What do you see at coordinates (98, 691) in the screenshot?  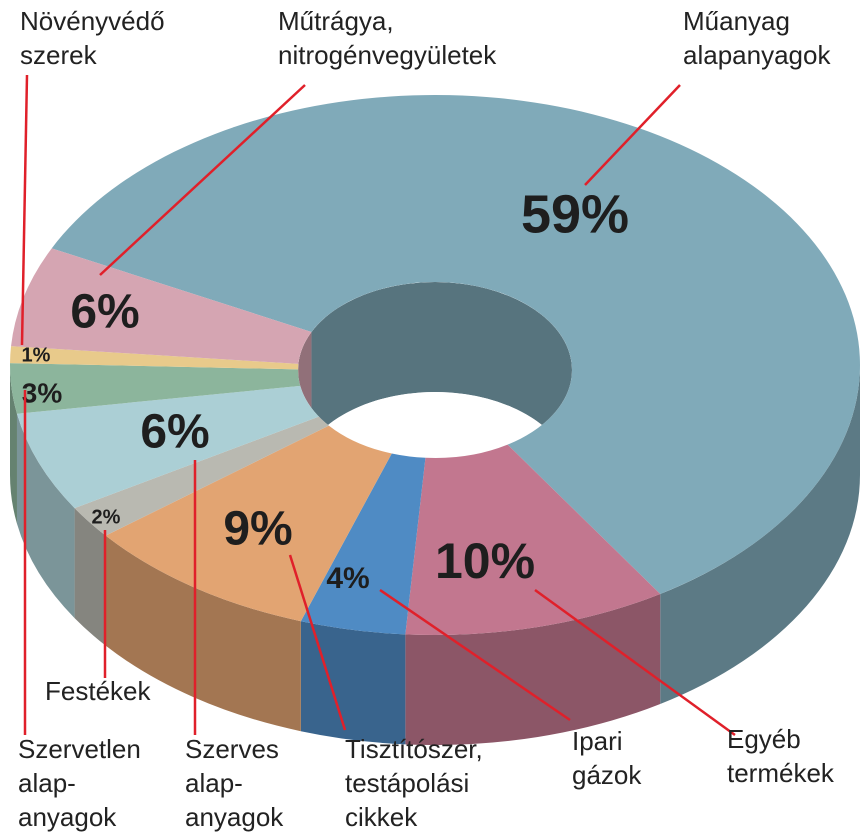 I see `category-label: Festékek` at bounding box center [98, 691].